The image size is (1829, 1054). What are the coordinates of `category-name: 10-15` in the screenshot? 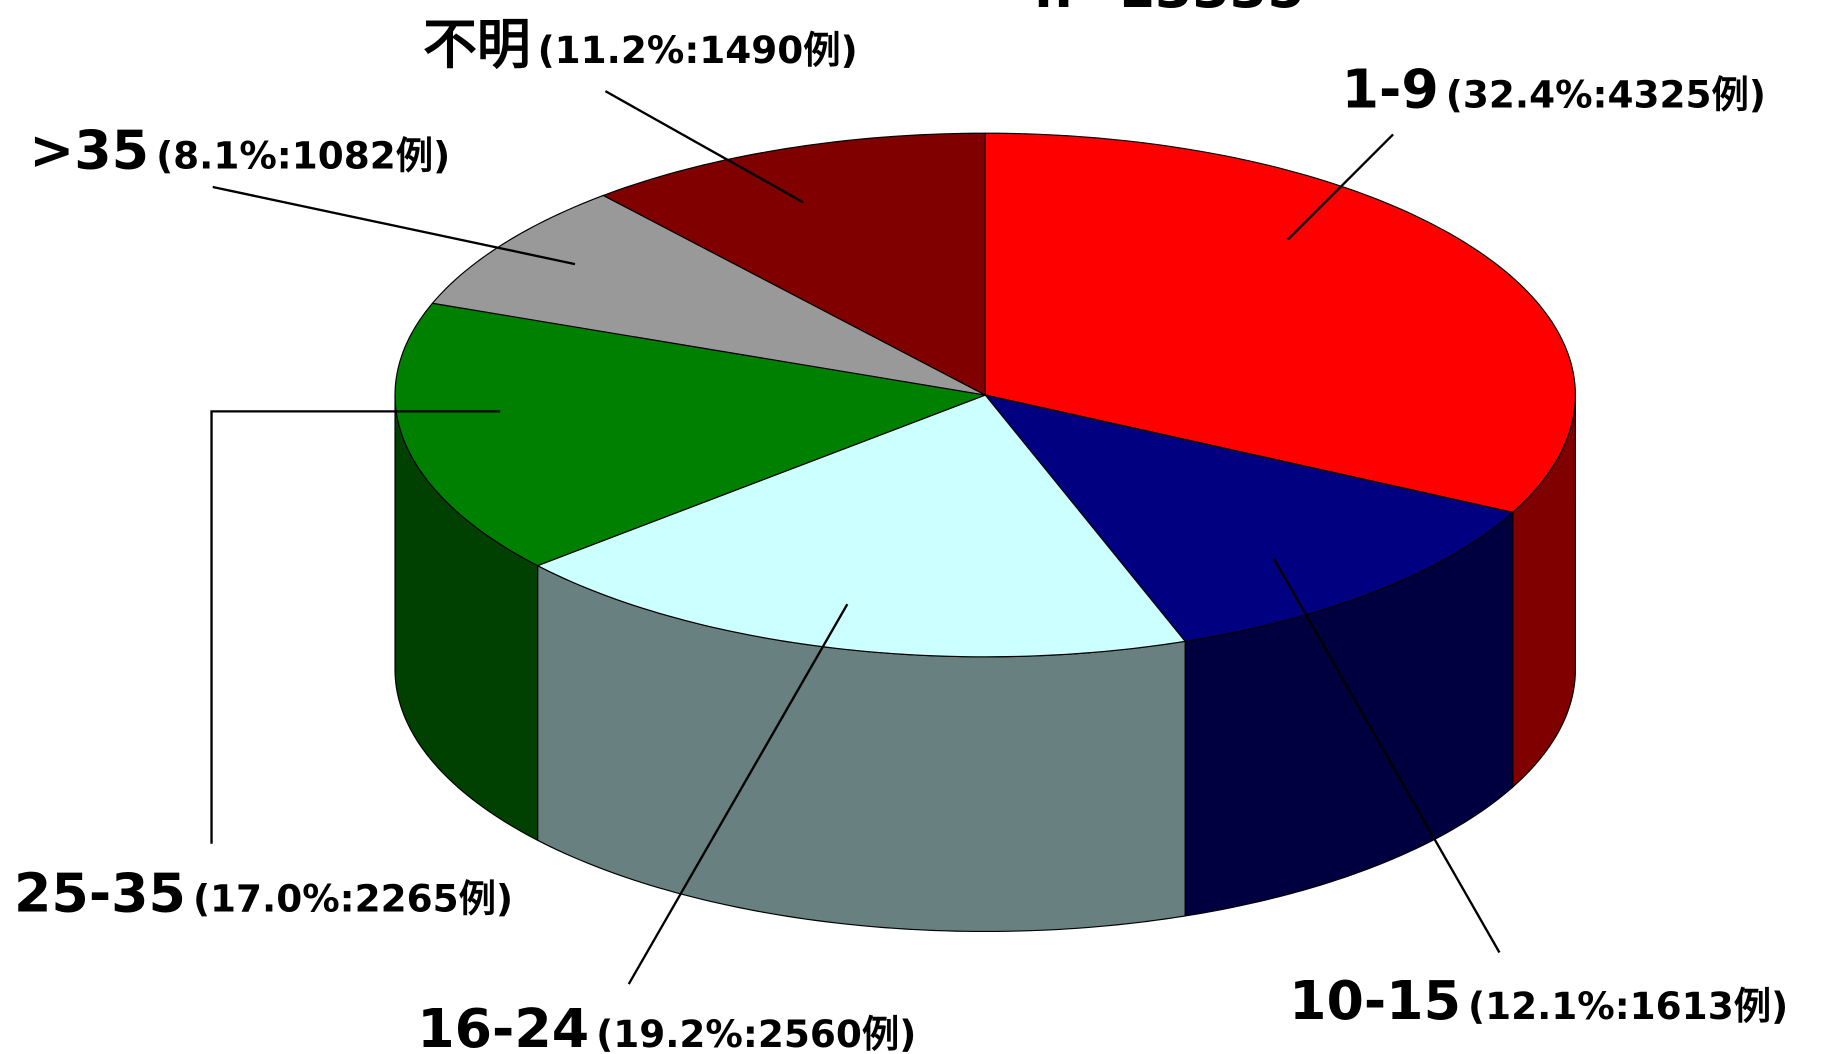 It's located at (1375, 1000).